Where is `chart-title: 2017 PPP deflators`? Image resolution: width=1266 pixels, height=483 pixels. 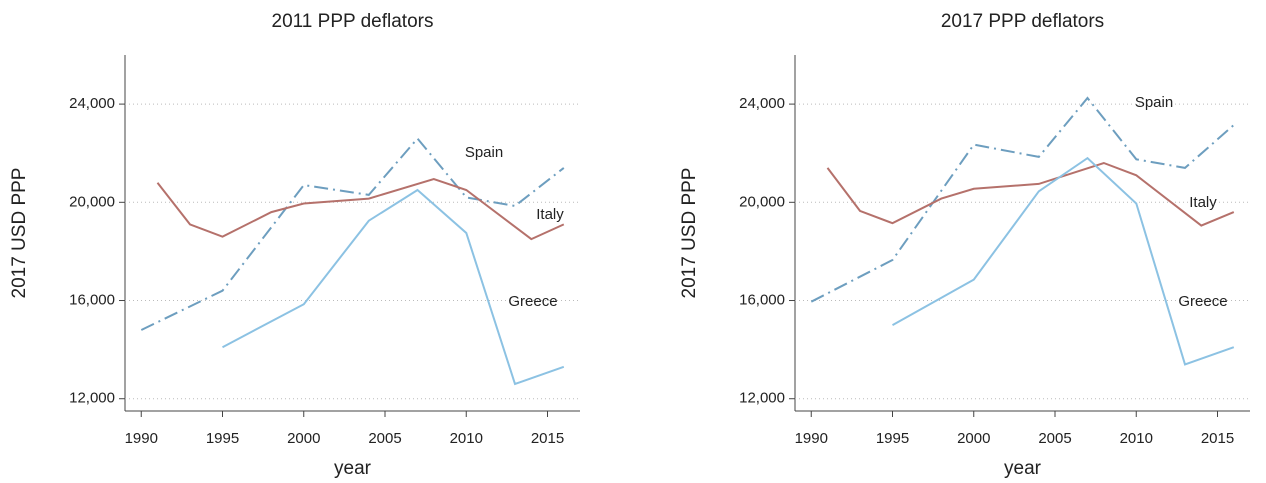
chart-title: 2017 PPP deflators is located at coordinates (1022, 21).